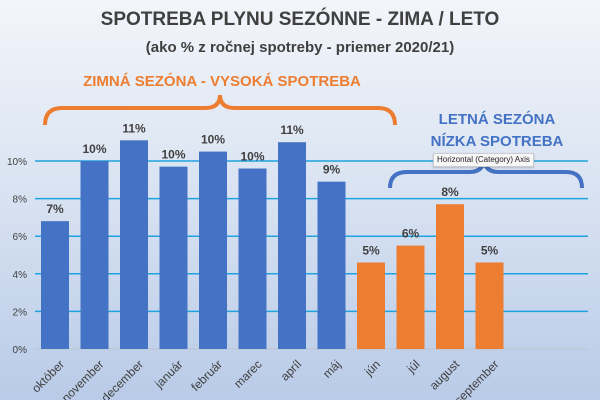  I want to click on y-tick-label: 0%, so click(20, 350).